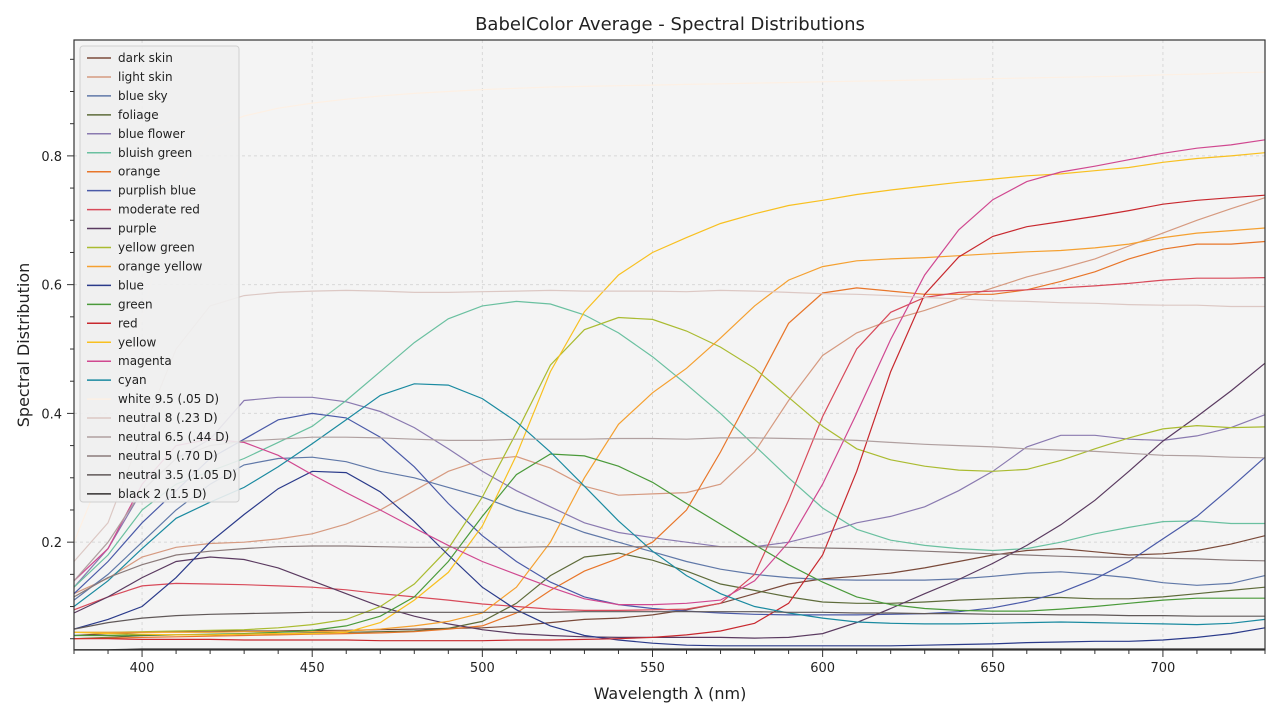 The image size is (1280, 724). I want to click on legend-label: bluish green, so click(155, 153).